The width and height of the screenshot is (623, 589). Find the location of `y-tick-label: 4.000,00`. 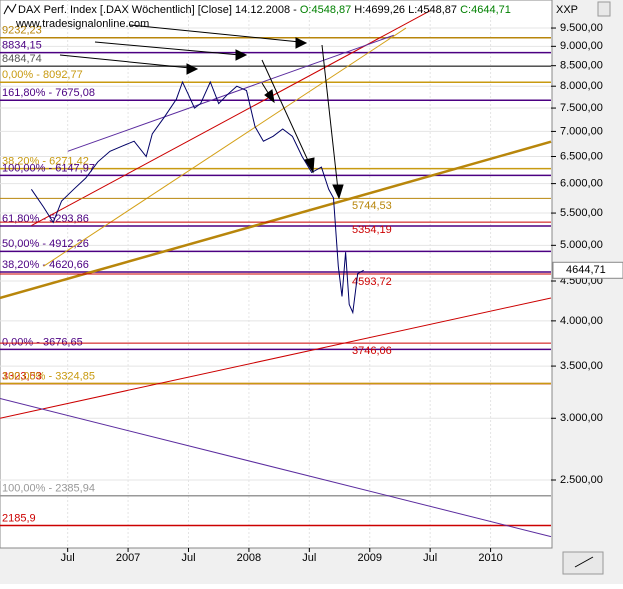

y-tick-label: 4.000,00 is located at coordinates (581, 321).